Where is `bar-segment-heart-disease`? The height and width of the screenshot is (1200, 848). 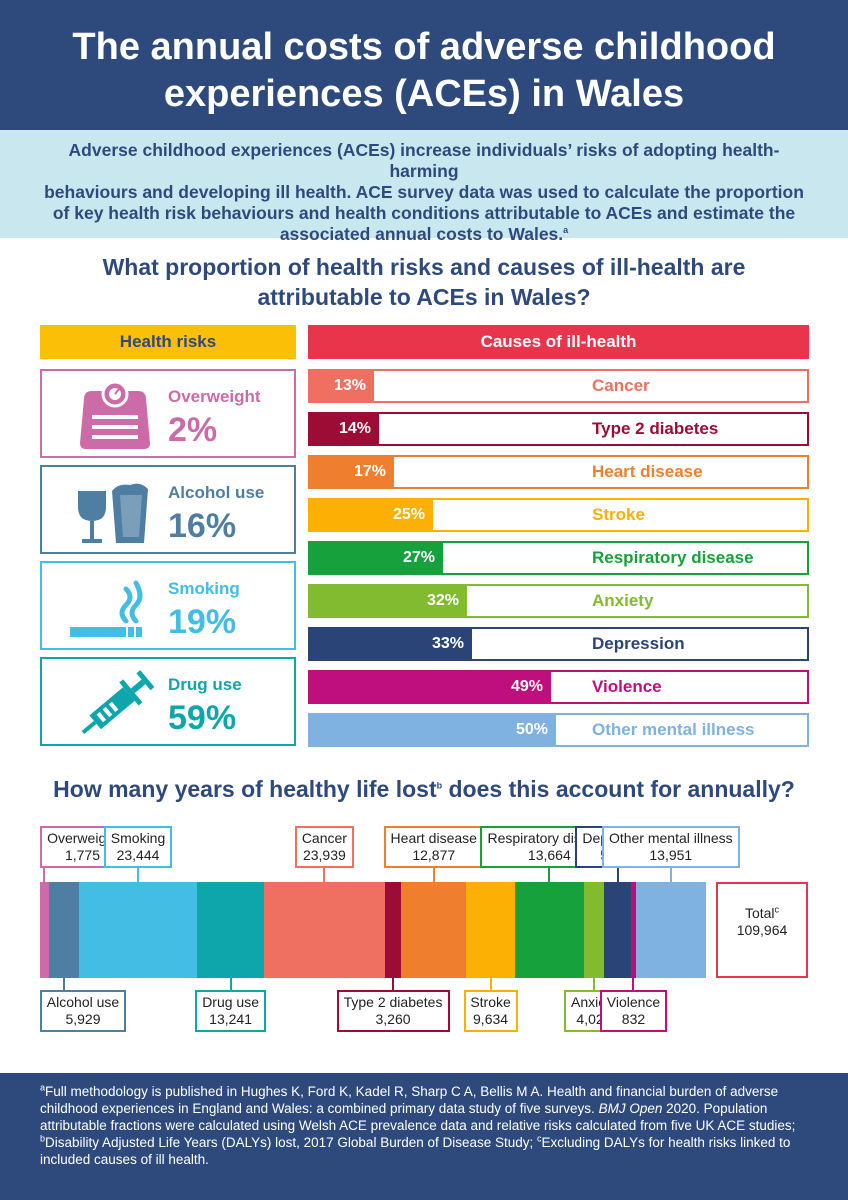
bar-segment-heart-disease is located at coordinates (434, 930).